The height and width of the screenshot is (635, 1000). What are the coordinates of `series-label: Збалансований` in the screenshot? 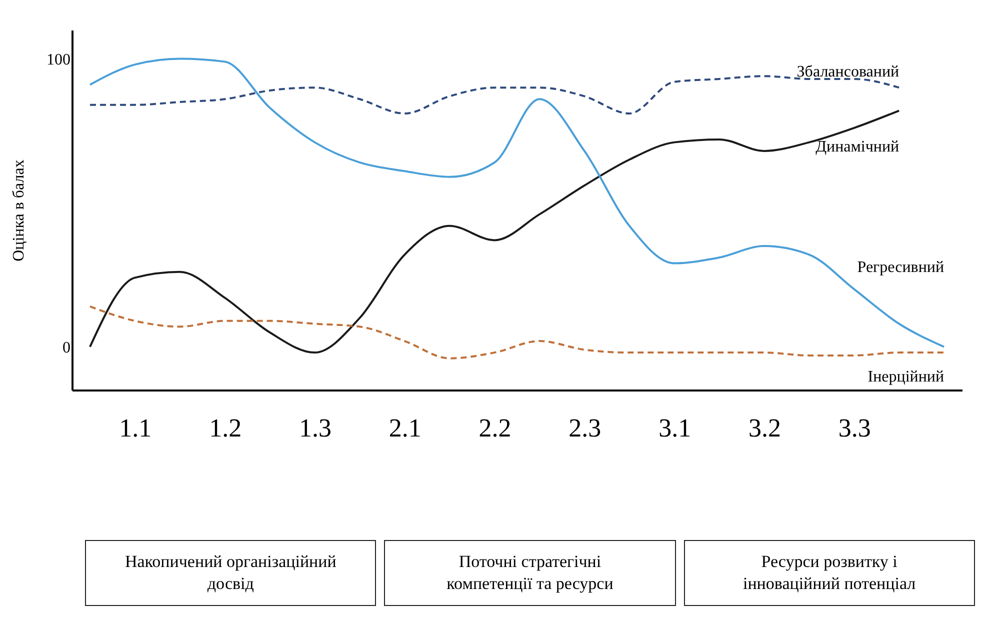 It's located at (848, 72).